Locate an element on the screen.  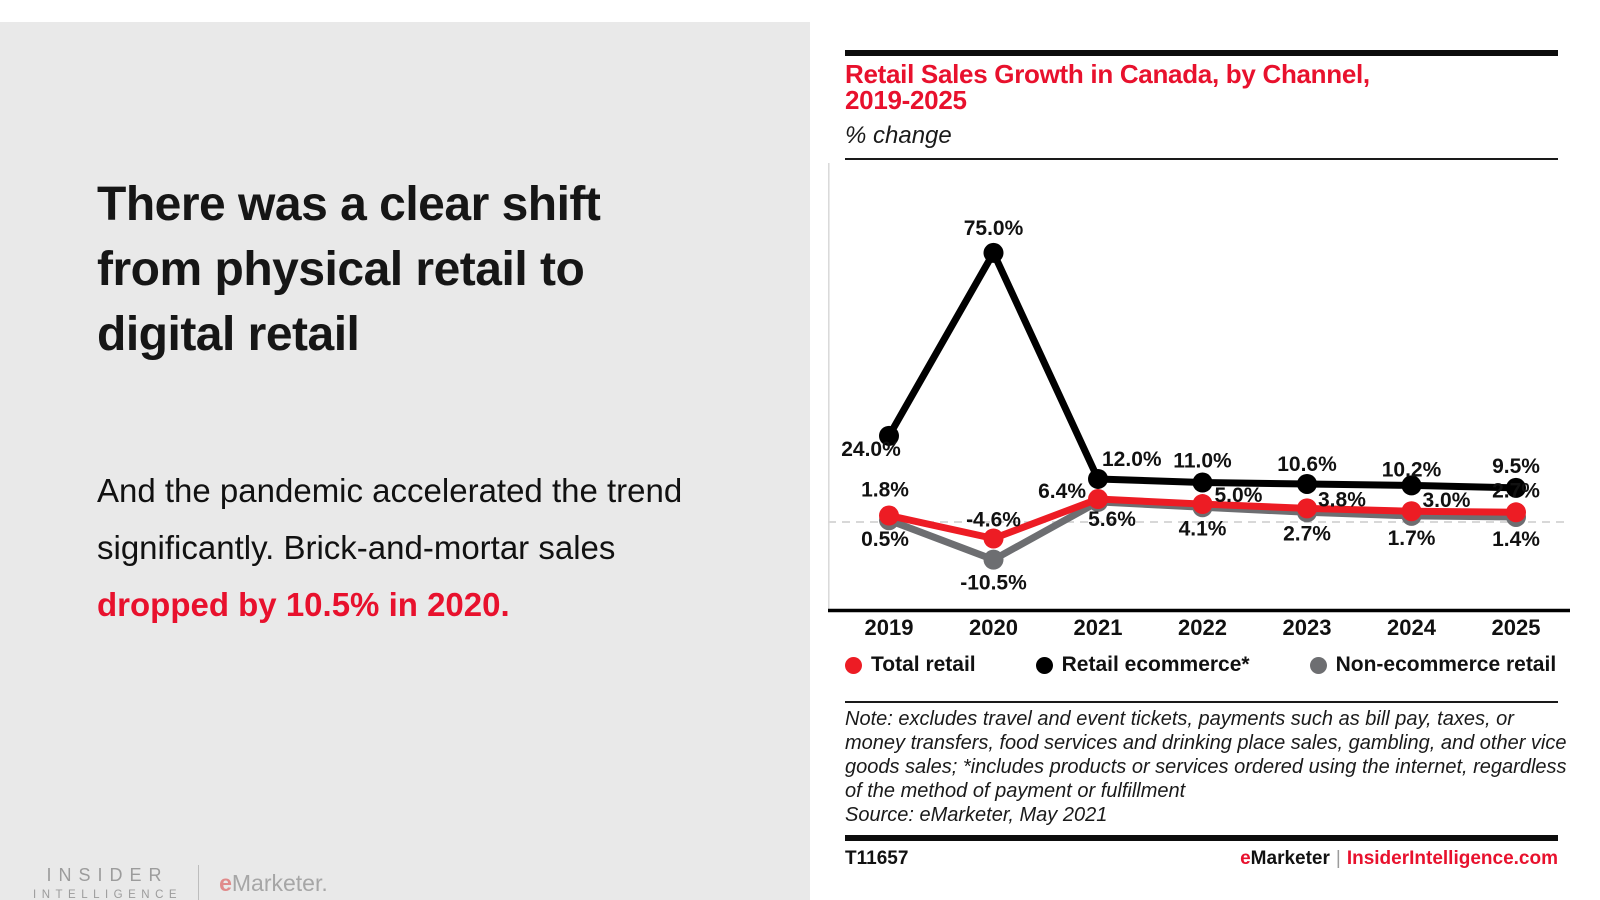
note-rule is located at coordinates (1201, 702).